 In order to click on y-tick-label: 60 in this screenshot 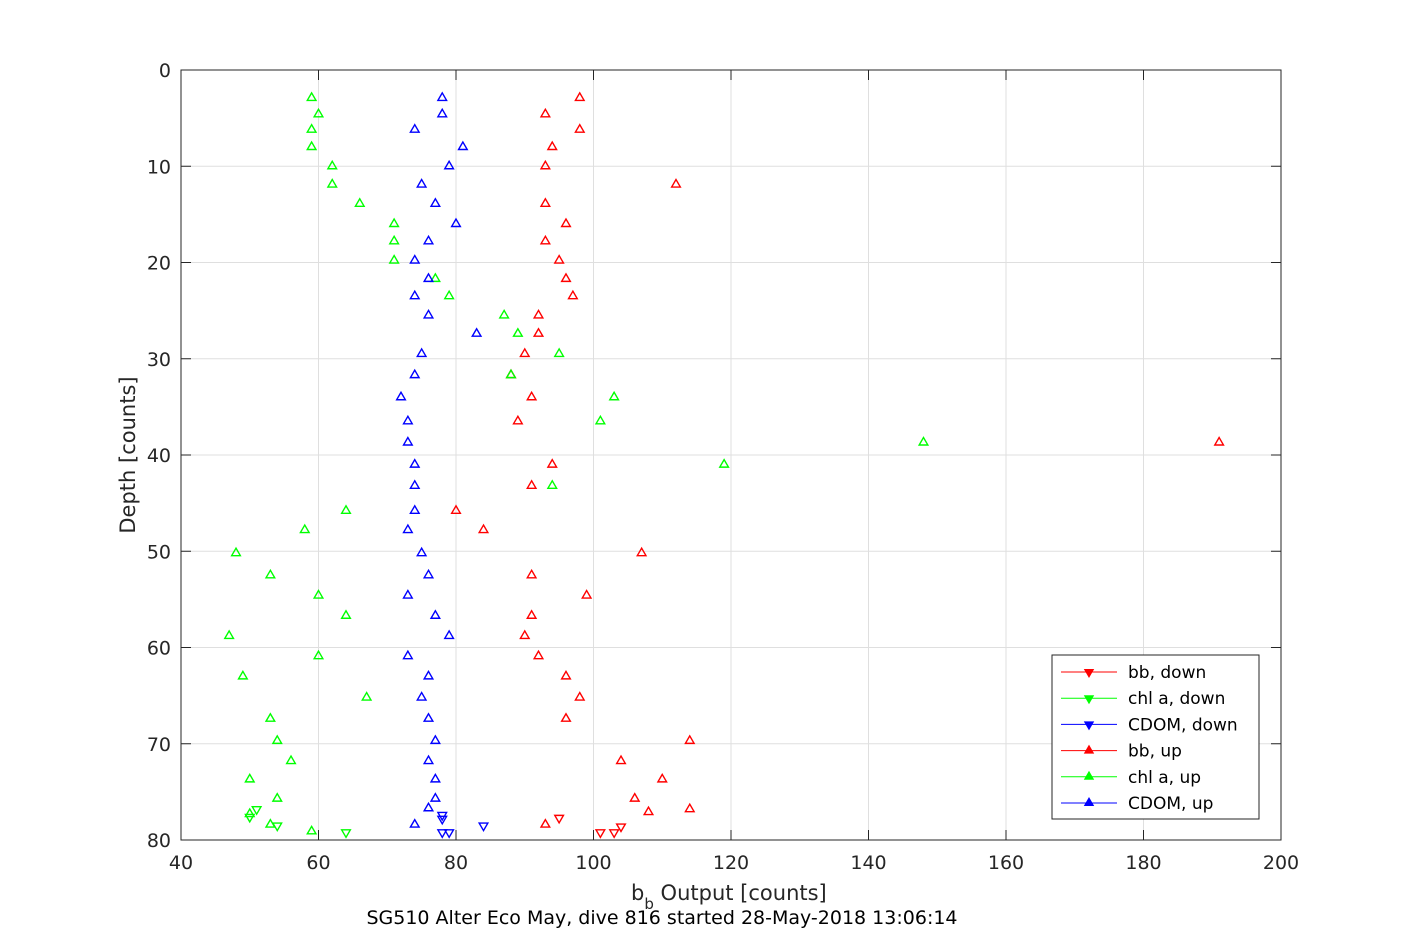, I will do `click(159, 649)`.